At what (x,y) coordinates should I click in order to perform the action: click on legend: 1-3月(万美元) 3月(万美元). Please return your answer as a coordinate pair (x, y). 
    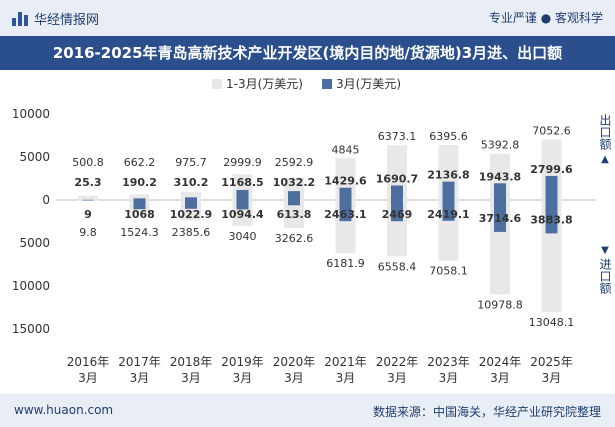
    Looking at the image, I should click on (306, 84).